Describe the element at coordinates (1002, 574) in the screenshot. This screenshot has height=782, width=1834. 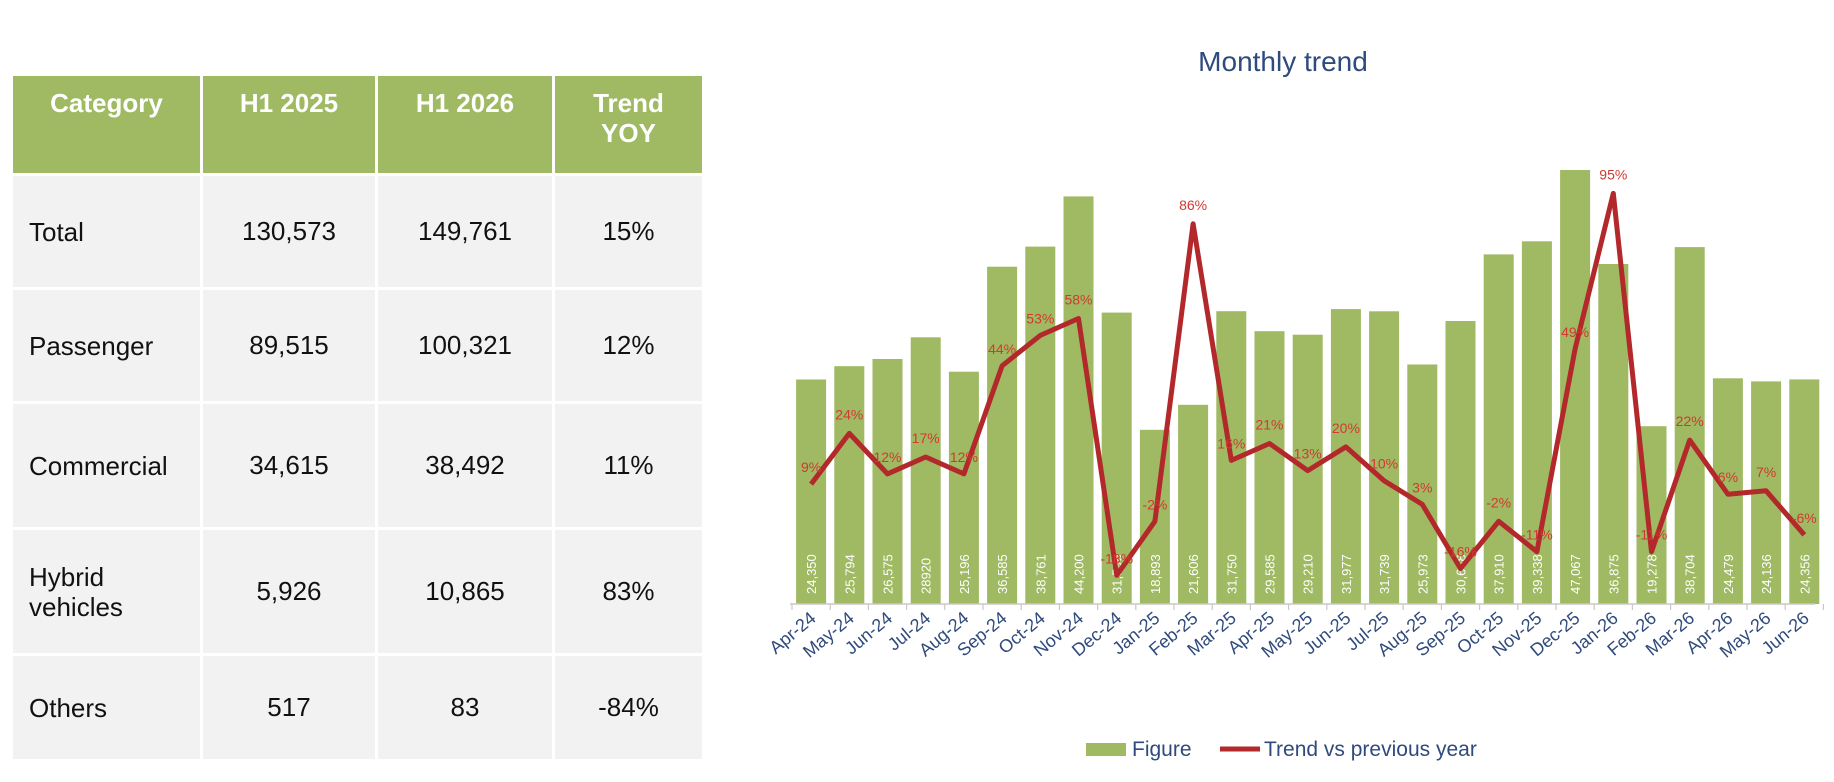
I see `bar-value-label: 36,585` at that location.